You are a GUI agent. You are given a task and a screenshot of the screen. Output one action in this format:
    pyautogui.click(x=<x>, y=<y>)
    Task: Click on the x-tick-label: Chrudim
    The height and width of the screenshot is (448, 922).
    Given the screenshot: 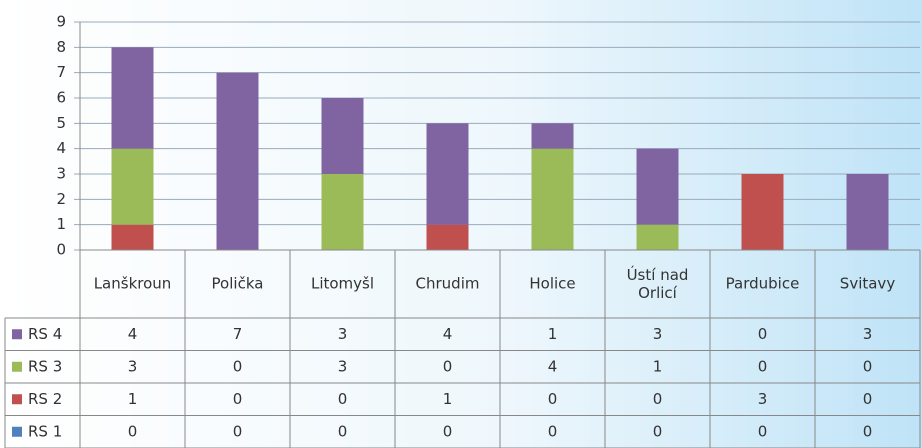 What is the action you would take?
    pyautogui.click(x=448, y=284)
    